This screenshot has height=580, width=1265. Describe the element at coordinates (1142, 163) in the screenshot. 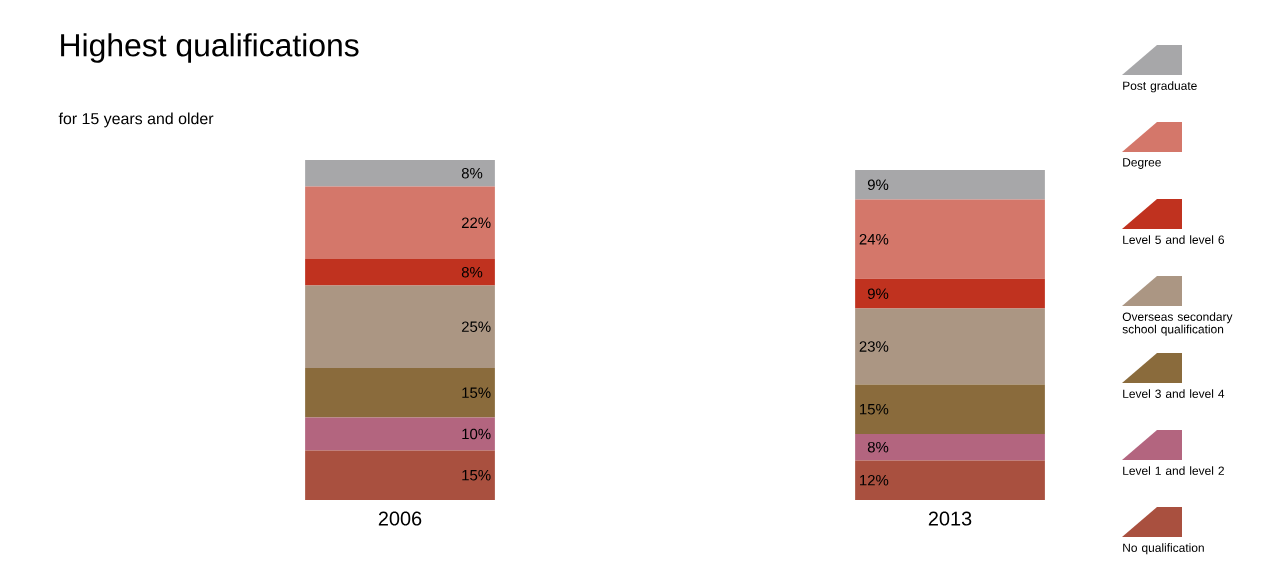

I see `text: Degree` at that location.